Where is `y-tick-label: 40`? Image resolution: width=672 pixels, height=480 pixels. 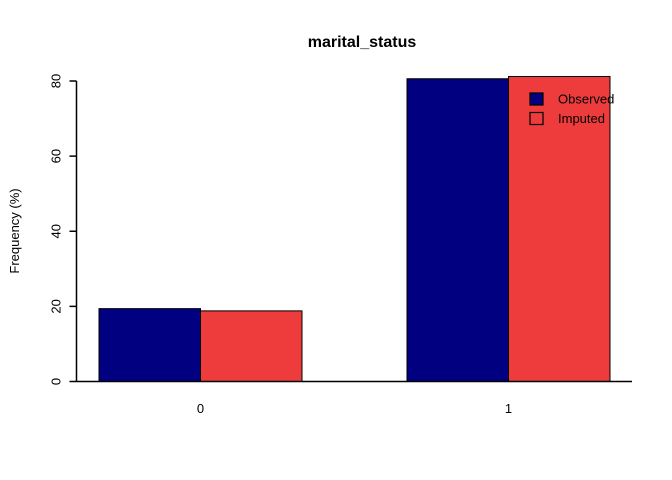
y-tick-label: 40 is located at coordinates (56, 231).